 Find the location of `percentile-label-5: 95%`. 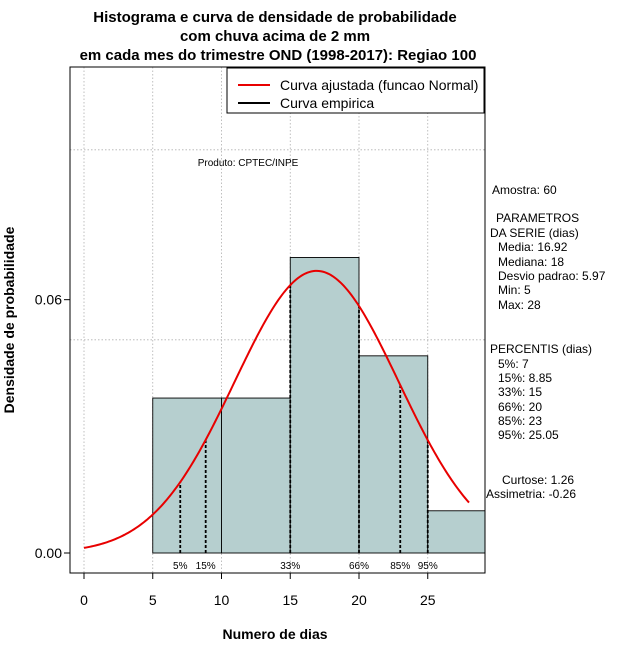

percentile-label-5: 95% is located at coordinates (428, 566).